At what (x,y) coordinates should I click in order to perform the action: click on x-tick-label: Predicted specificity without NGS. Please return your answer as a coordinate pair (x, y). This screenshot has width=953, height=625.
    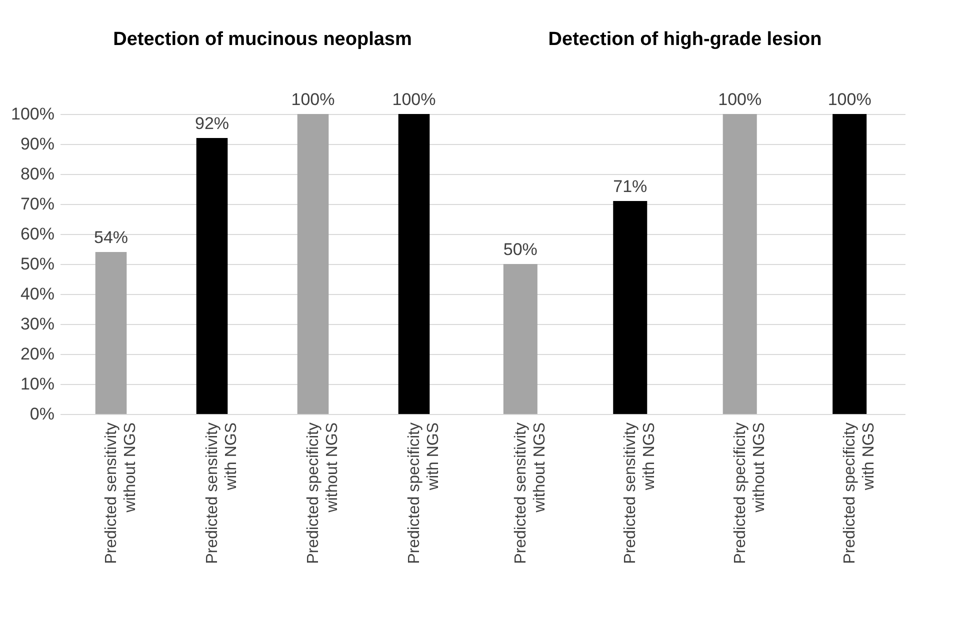
    Looking at the image, I should click on (750, 493).